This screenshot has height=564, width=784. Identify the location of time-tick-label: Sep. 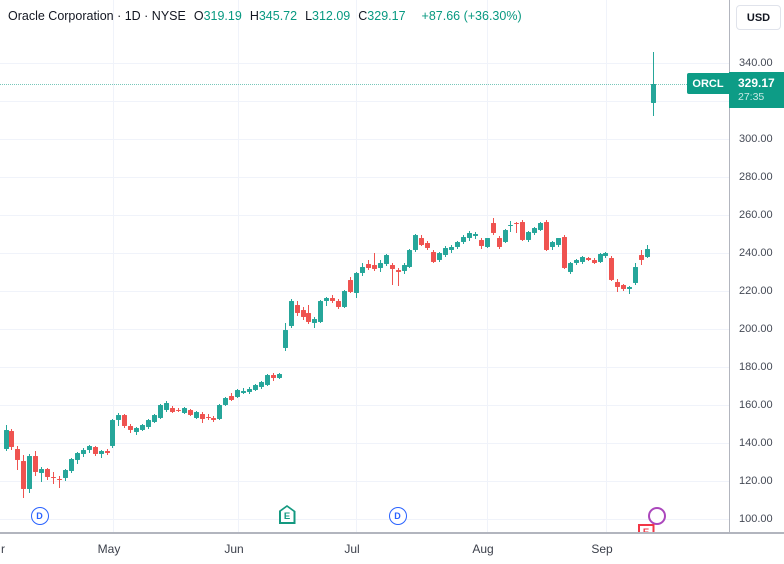
(602, 549).